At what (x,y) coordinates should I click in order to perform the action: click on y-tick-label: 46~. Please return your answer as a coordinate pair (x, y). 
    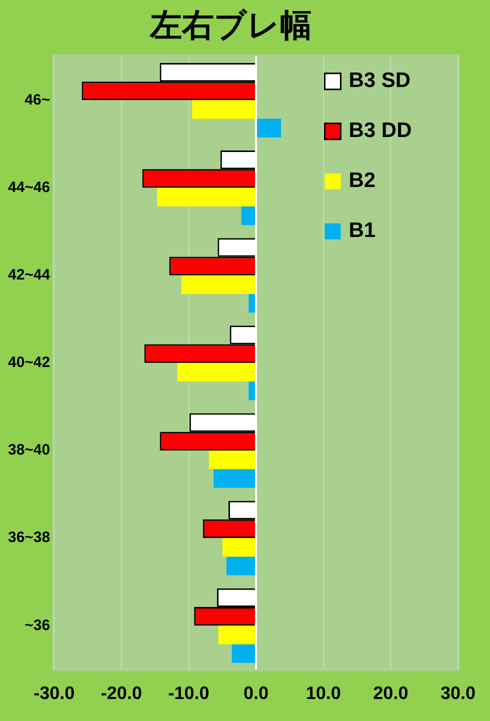
    Looking at the image, I should click on (37, 99).